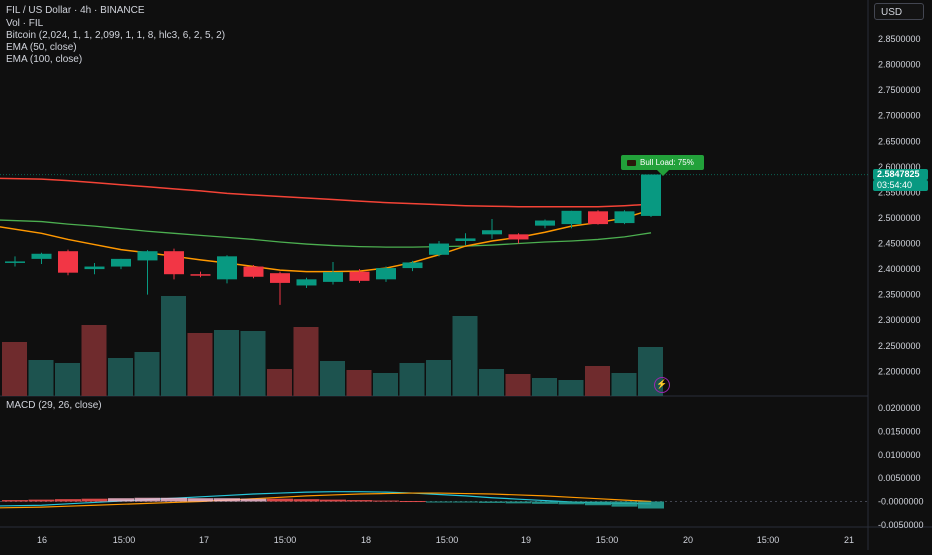 The width and height of the screenshot is (932, 555). What do you see at coordinates (899, 408) in the screenshot?
I see `macd-axis-label: 0.0200000` at bounding box center [899, 408].